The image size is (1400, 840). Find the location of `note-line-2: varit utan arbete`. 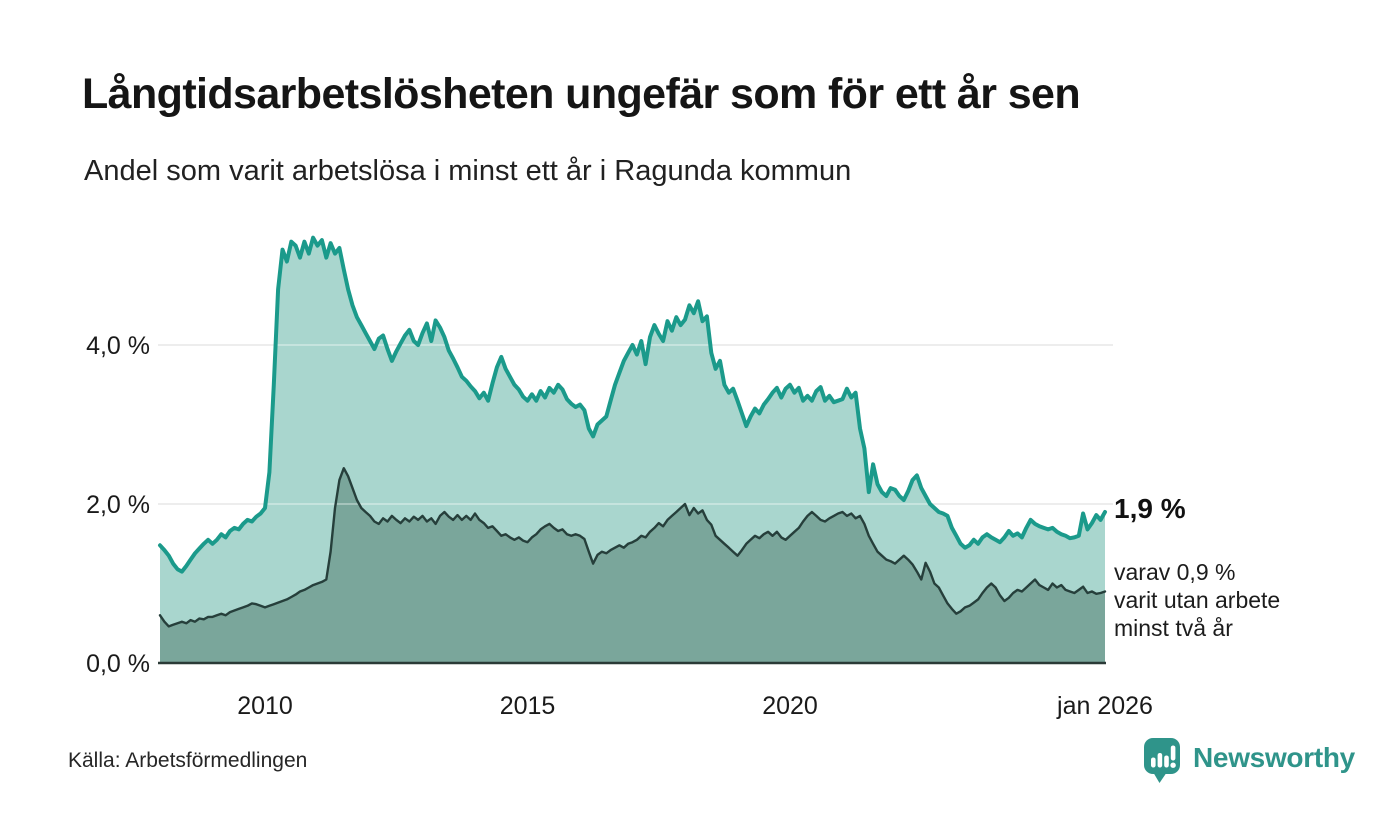

note-line-2: varit utan arbete is located at coordinates (1197, 600).